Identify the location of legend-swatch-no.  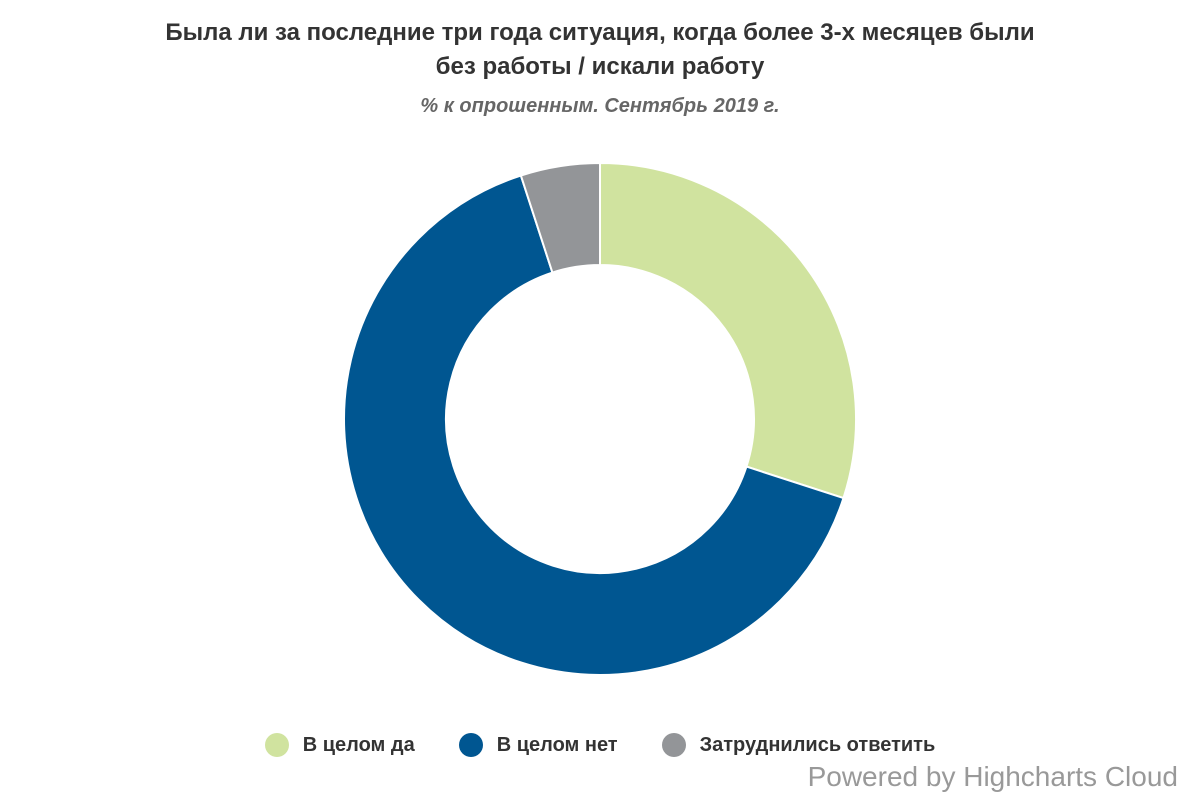
(470, 745).